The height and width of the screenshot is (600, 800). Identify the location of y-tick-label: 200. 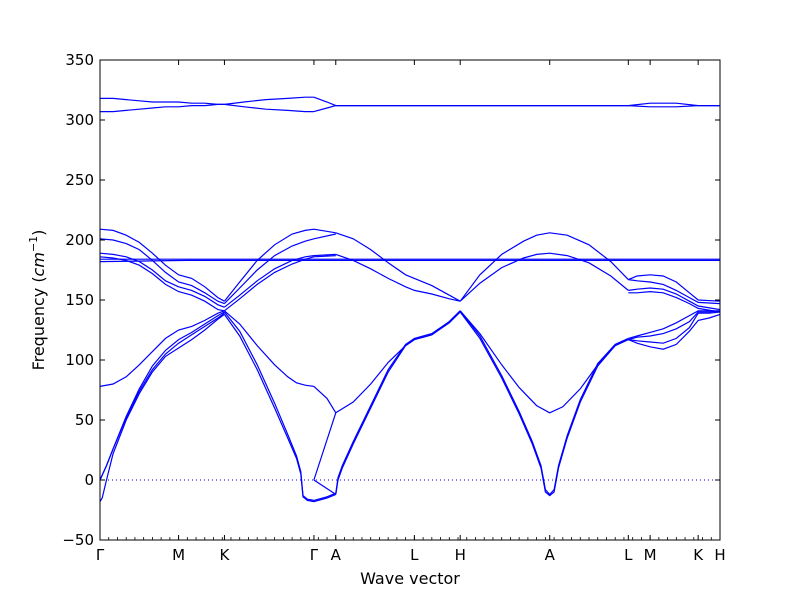
(79, 240).